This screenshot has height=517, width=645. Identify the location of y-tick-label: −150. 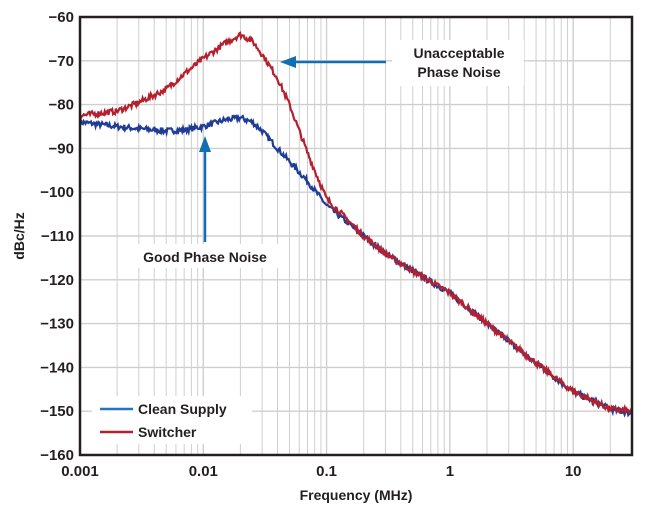
(57, 411).